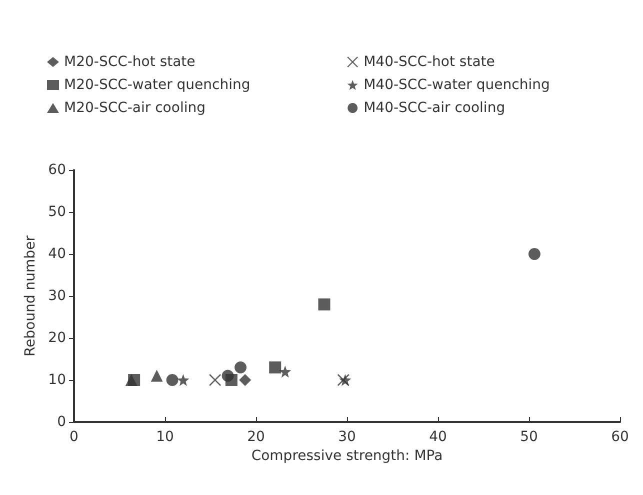 Image resolution: width=643 pixels, height=495 pixels. Describe the element at coordinates (130, 62) in the screenshot. I see `legend-label: M20-SCC-hot state` at that location.